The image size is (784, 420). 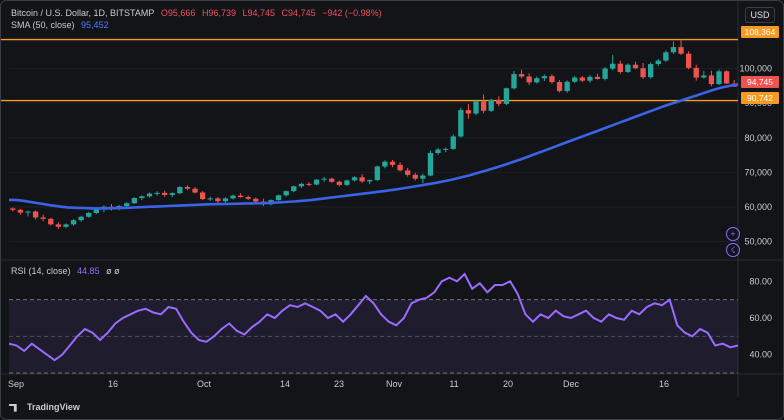 What do you see at coordinates (760, 318) in the screenshot?
I see `rsi-tick-label: 60.00` at bounding box center [760, 318].